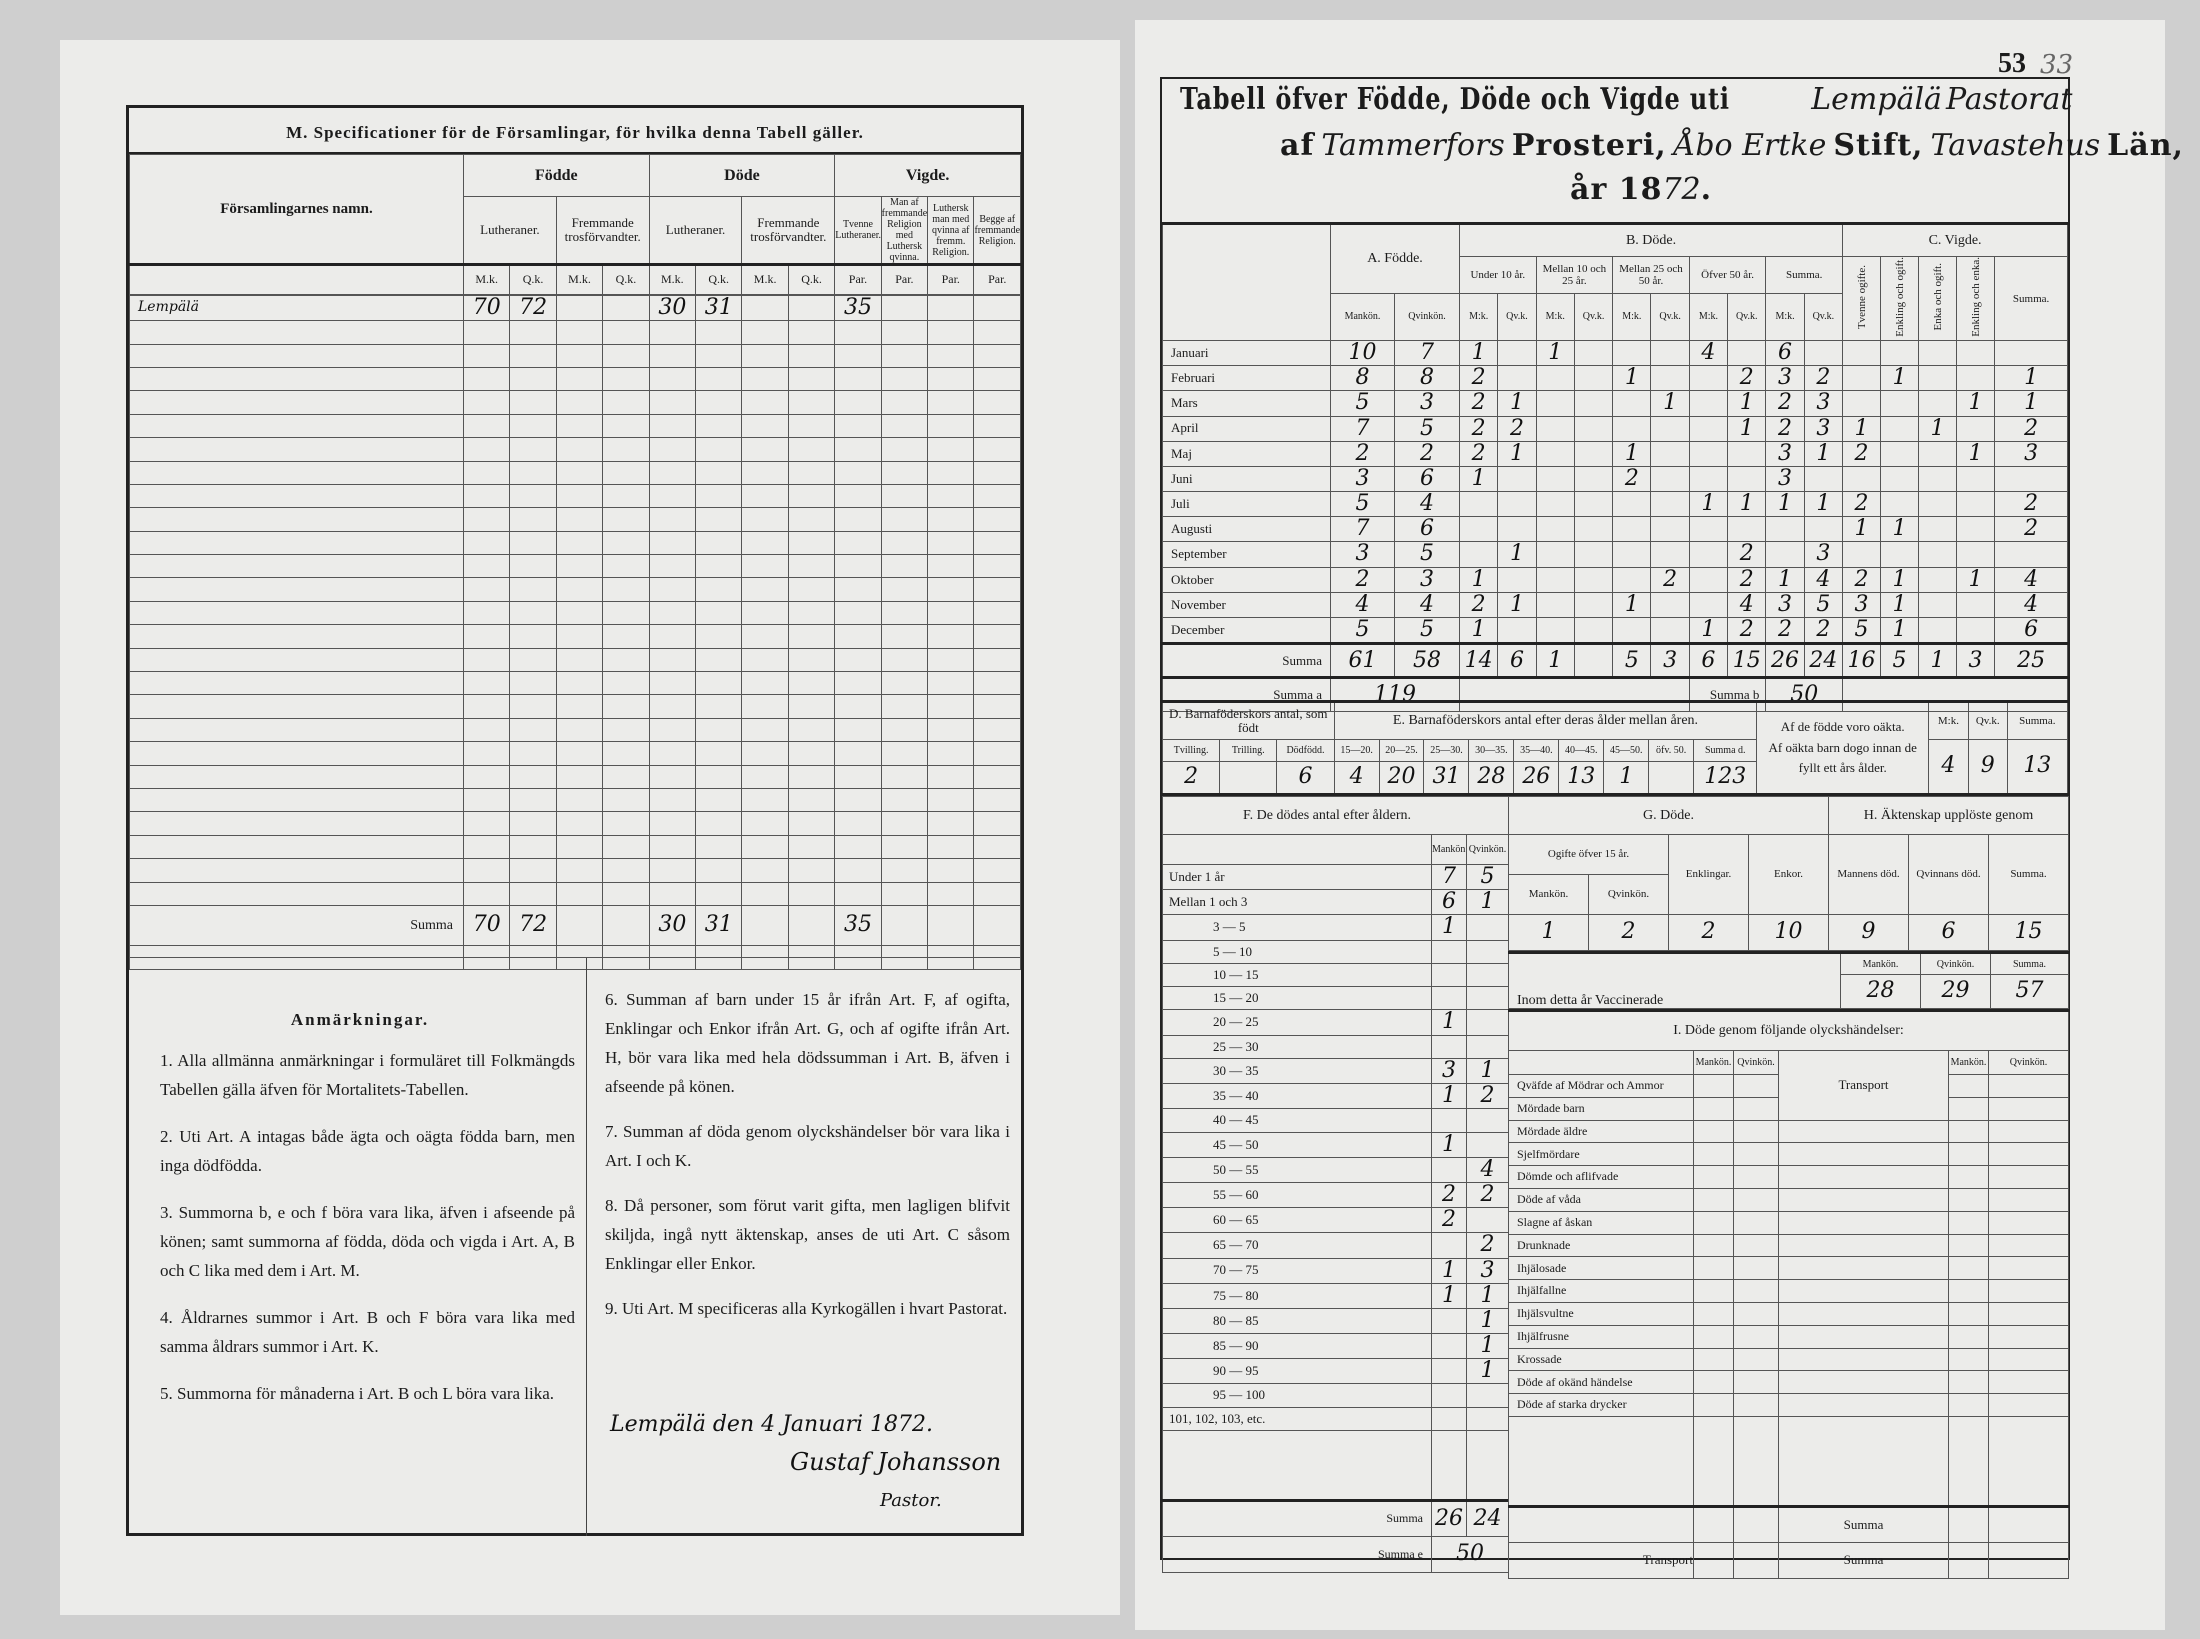  What do you see at coordinates (1336, 1371) in the screenshot?
I see `age-row: 90 — 95 1` at bounding box center [1336, 1371].